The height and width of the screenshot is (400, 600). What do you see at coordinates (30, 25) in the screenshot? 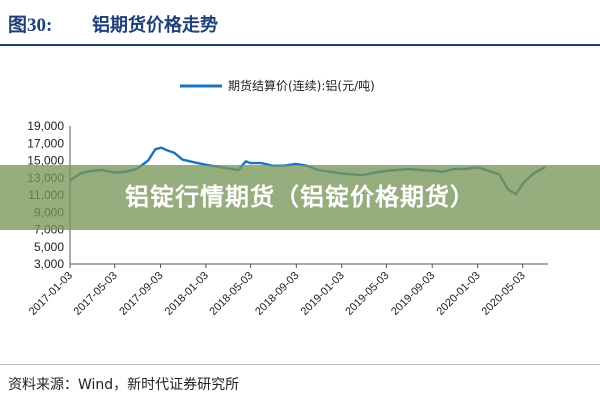
I see `figure-label: 图30:` at bounding box center [30, 25].